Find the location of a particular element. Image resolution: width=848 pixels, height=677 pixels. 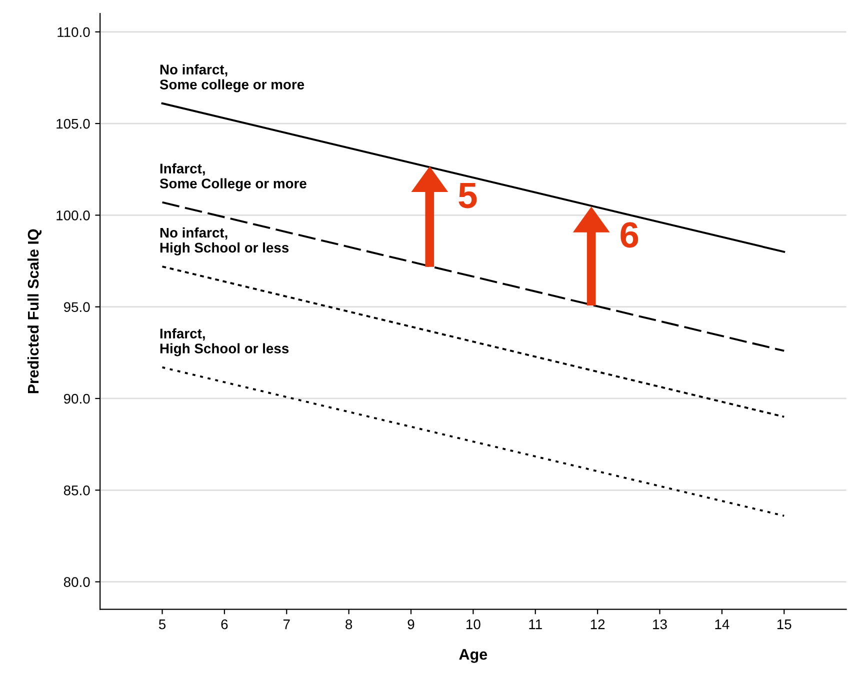

x-tick-label: 8 is located at coordinates (349, 624).